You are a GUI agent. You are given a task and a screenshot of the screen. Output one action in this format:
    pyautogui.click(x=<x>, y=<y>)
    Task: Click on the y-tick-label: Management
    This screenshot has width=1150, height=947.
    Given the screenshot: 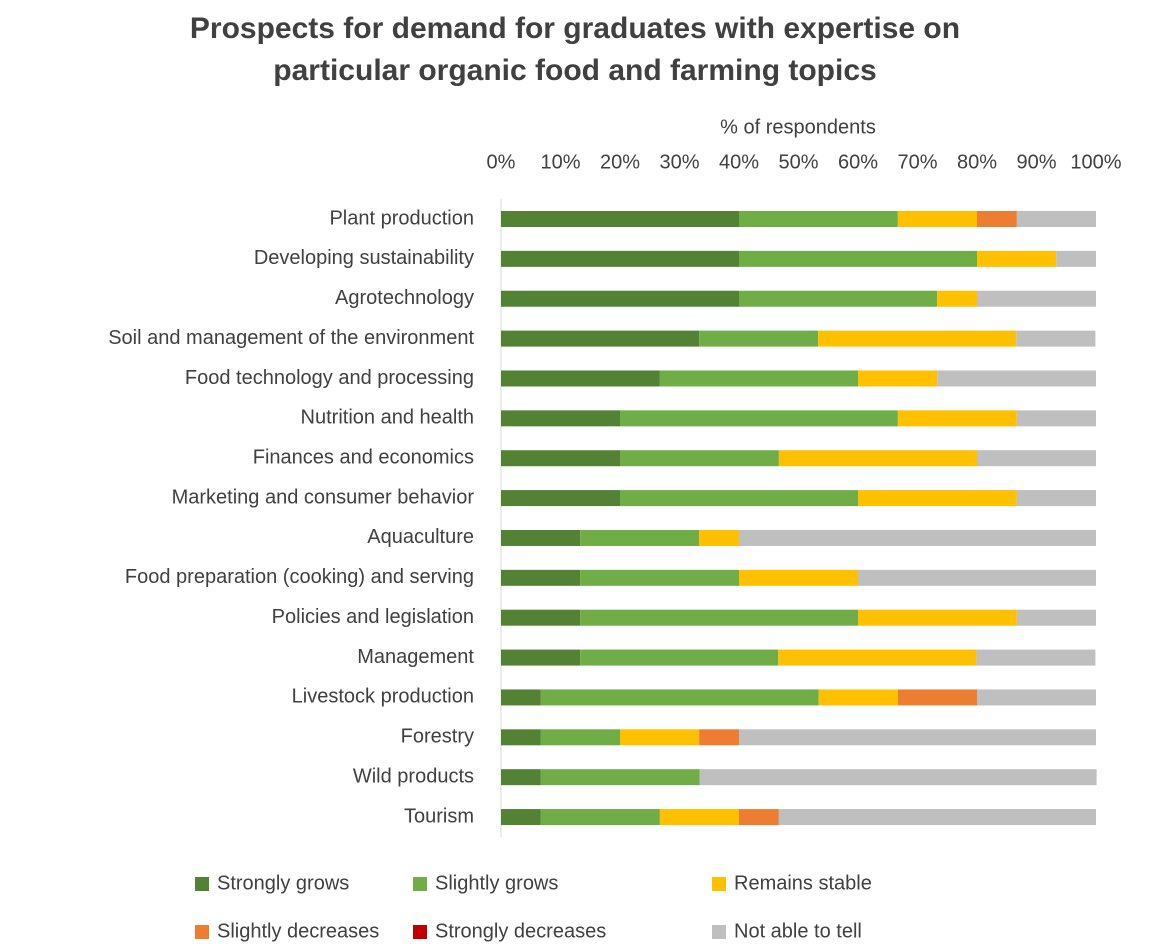 What is the action you would take?
    pyautogui.click(x=415, y=657)
    